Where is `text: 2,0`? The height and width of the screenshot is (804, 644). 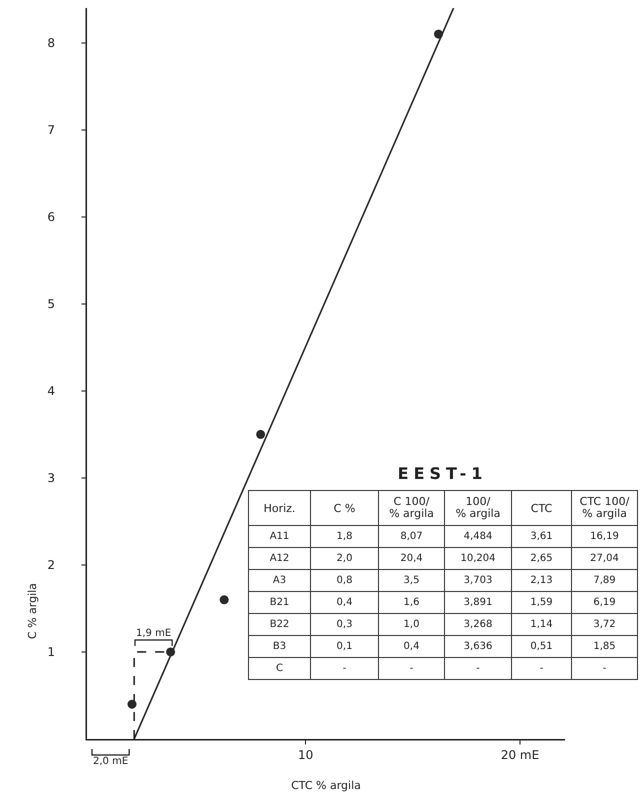
text: 2,0 is located at coordinates (344, 558).